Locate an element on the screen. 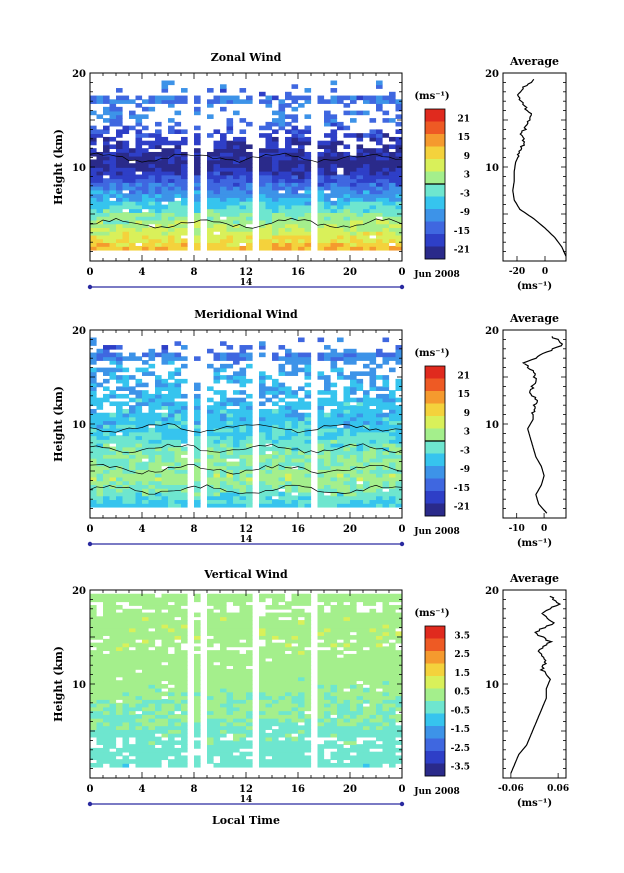 This screenshot has height=873, width=624. x-tick-label: 4 is located at coordinates (142, 272).